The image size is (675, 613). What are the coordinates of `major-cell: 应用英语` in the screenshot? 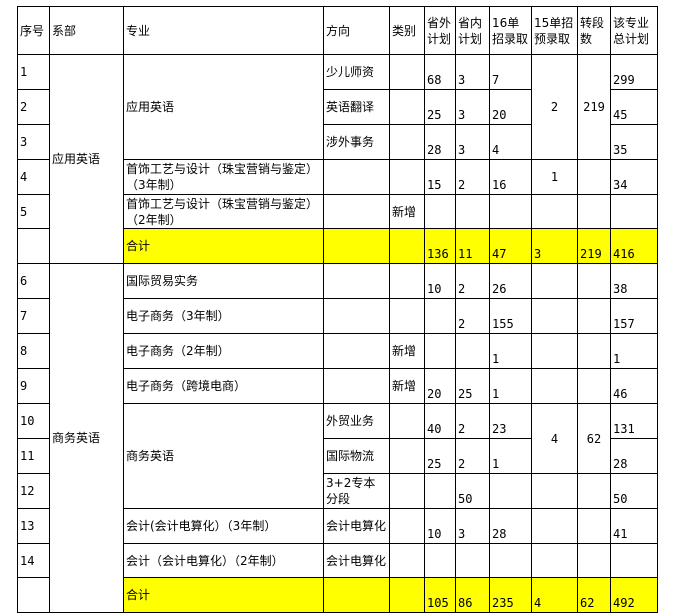 It's located at (223, 107).